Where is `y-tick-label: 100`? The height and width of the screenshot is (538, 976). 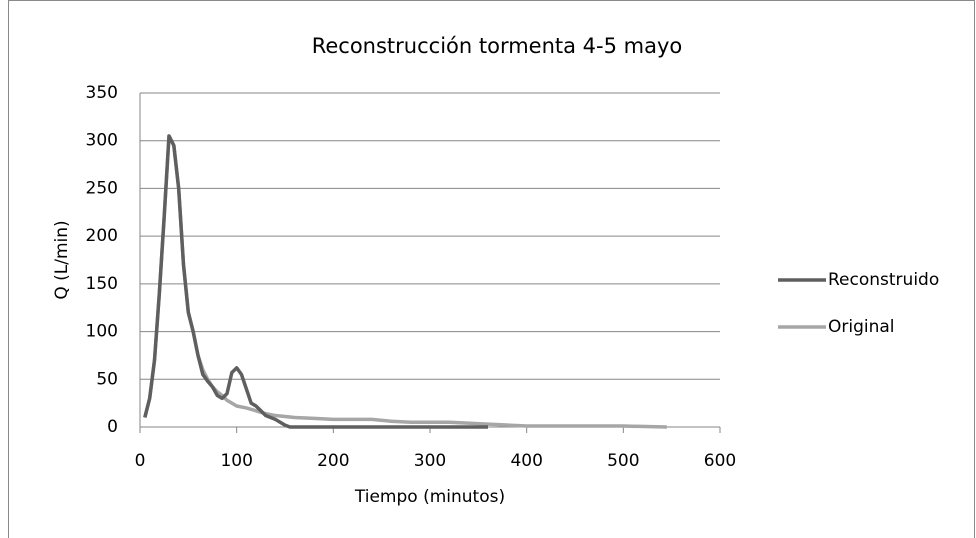
y-tick-label: 100 is located at coordinates (102, 332).